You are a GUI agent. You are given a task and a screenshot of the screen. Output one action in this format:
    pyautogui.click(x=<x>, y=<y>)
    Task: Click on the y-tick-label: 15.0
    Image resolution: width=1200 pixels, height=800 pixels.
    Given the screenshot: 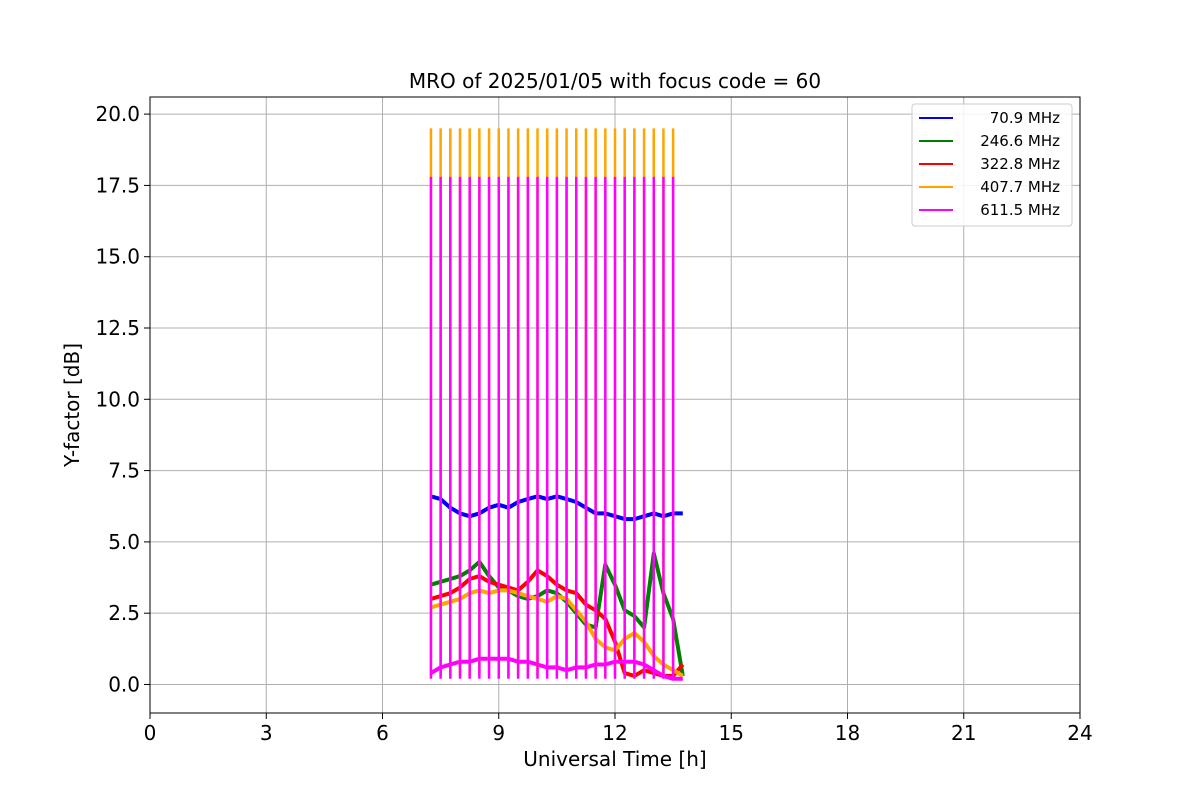 What is the action you would take?
    pyautogui.click(x=117, y=257)
    